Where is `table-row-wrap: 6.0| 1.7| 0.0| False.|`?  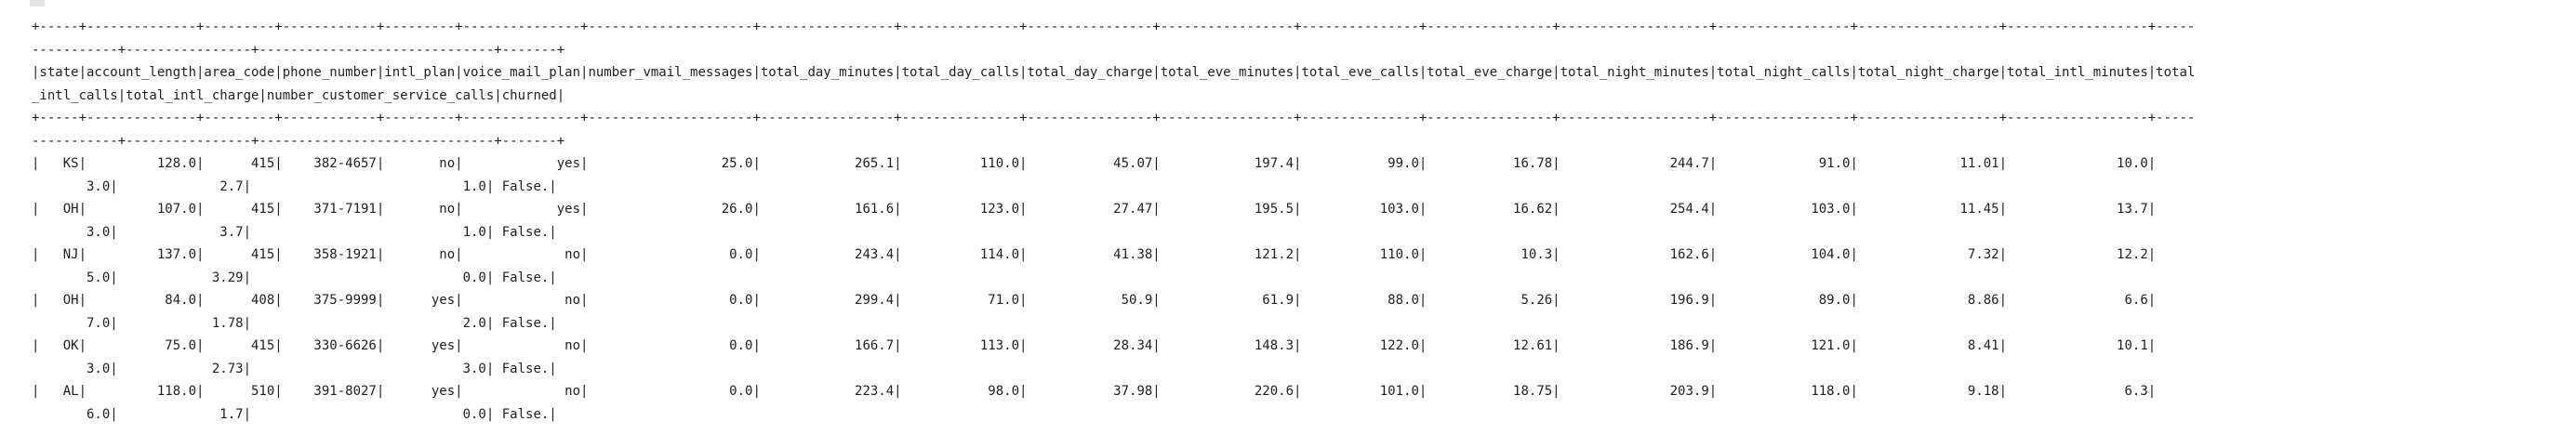 table-row-wrap: 6.0| 1.7| 0.0| False.| is located at coordinates (294, 414).